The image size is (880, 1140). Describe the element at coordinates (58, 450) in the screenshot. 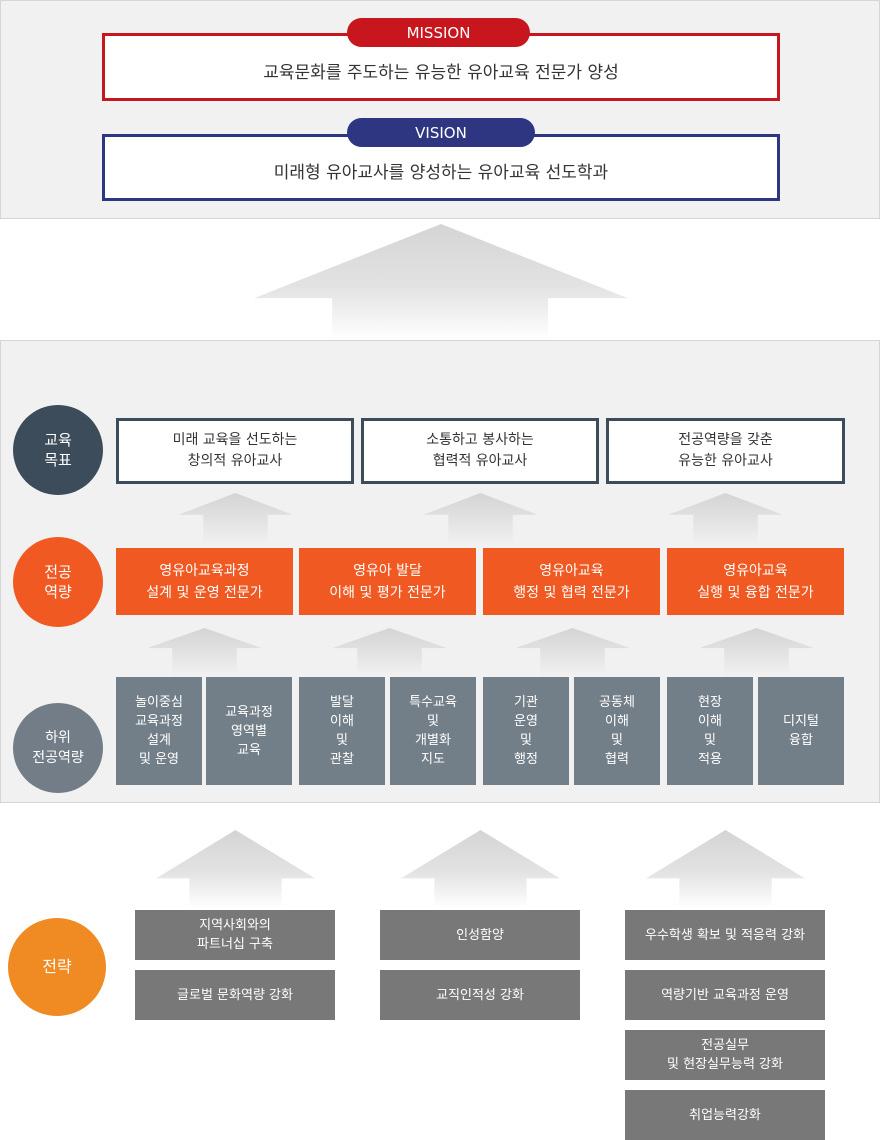

I see `goals-label: 교육 목표` at that location.